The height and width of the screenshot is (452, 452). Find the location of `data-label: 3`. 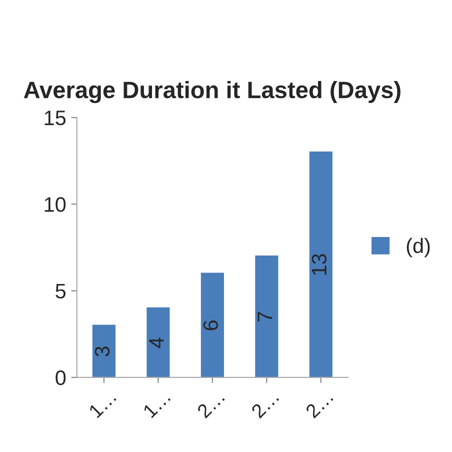

data-label: 3 is located at coordinates (102, 351).